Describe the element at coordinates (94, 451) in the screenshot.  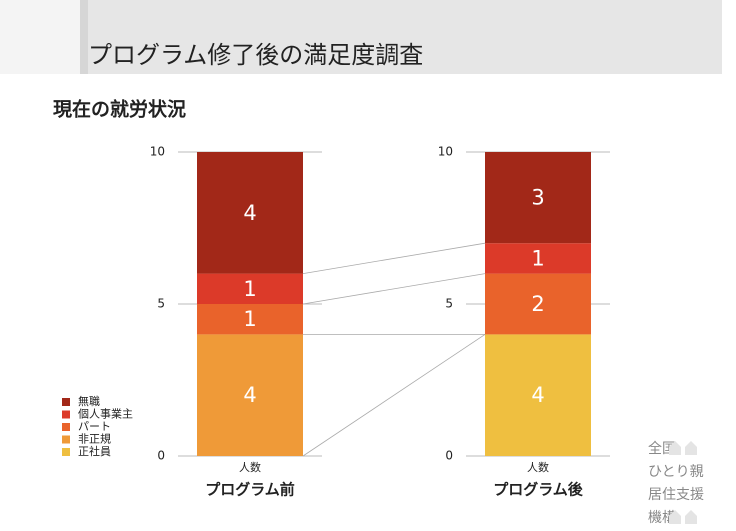
I see `legend-label: 正社員` at that location.